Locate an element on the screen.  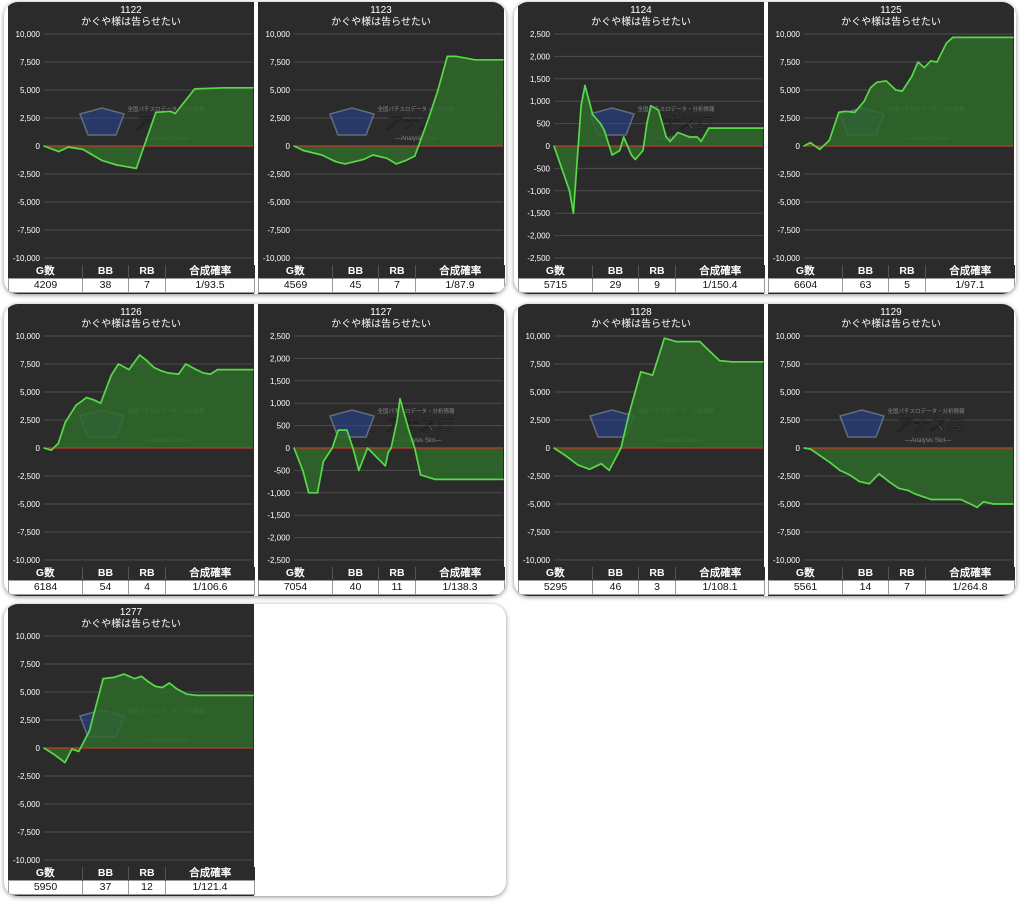
stats-table: G数 BB RB 合成確率 4209 38 7 1/93.5 is located at coordinates (131, 279).